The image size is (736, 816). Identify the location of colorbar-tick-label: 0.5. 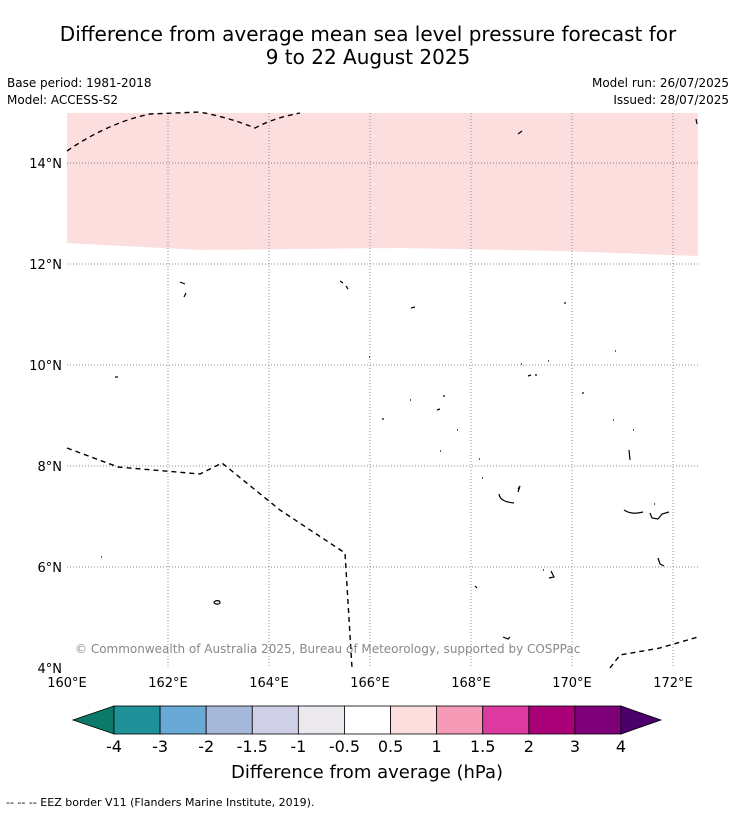
(390, 746).